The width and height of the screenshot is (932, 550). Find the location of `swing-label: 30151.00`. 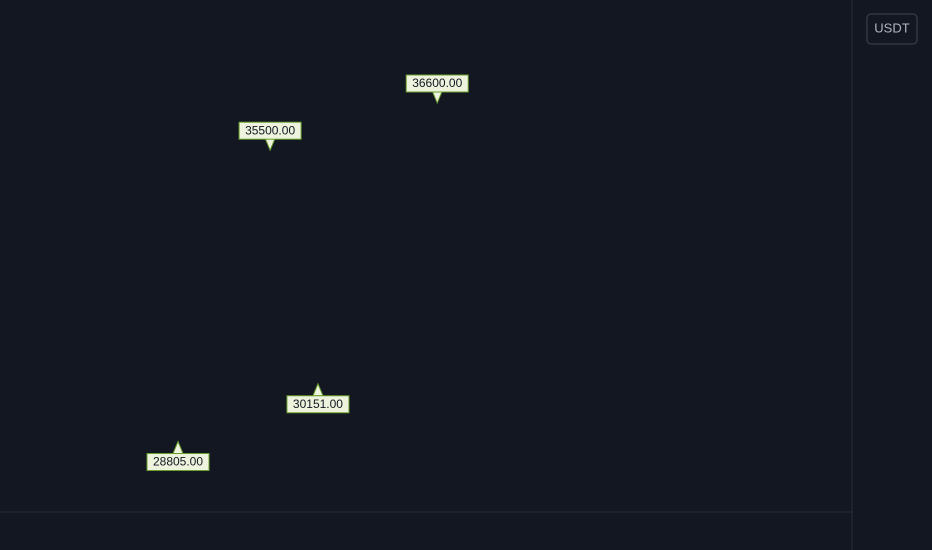

swing-label: 30151.00 is located at coordinates (318, 404).